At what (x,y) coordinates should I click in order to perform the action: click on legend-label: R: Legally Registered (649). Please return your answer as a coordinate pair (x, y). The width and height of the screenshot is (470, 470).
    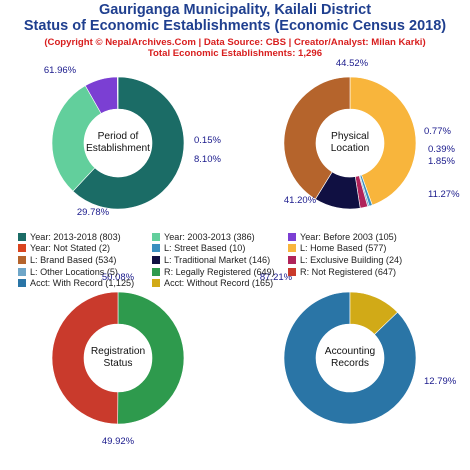
    Looking at the image, I should click on (219, 271).